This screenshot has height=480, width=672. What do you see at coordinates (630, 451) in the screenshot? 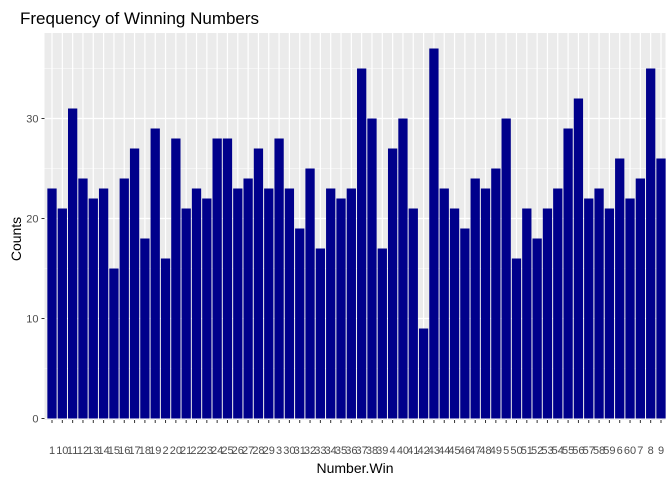
I see `x-tick-label: 60` at bounding box center [630, 451].